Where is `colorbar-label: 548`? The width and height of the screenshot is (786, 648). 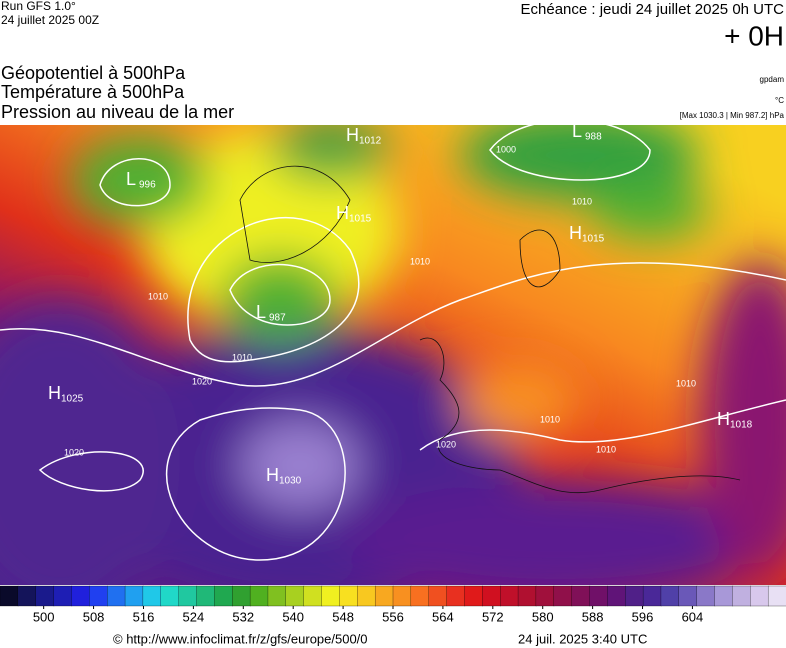
colorbar-label: 548 is located at coordinates (343, 616).